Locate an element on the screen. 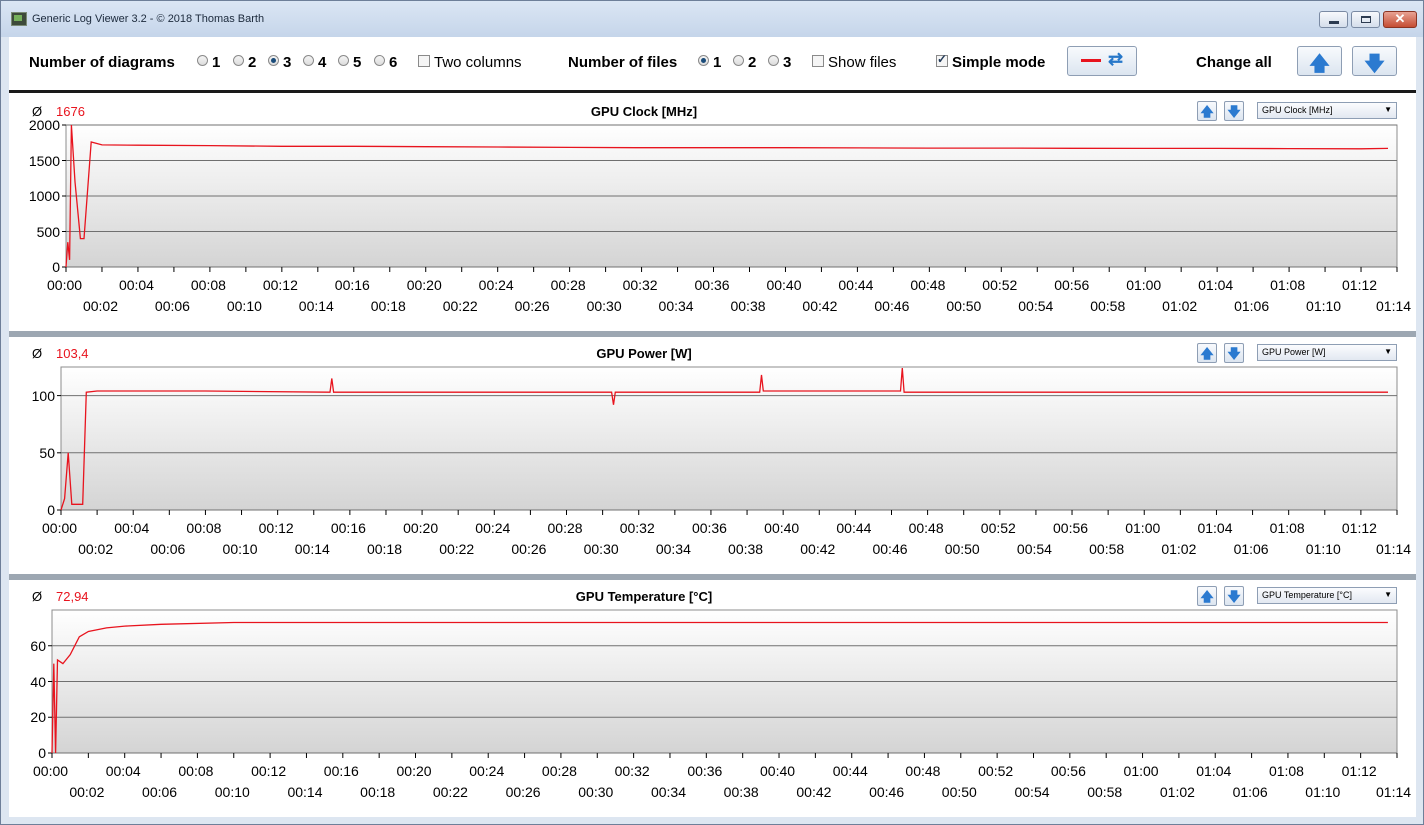  show-files-label: Show files is located at coordinates (862, 62).